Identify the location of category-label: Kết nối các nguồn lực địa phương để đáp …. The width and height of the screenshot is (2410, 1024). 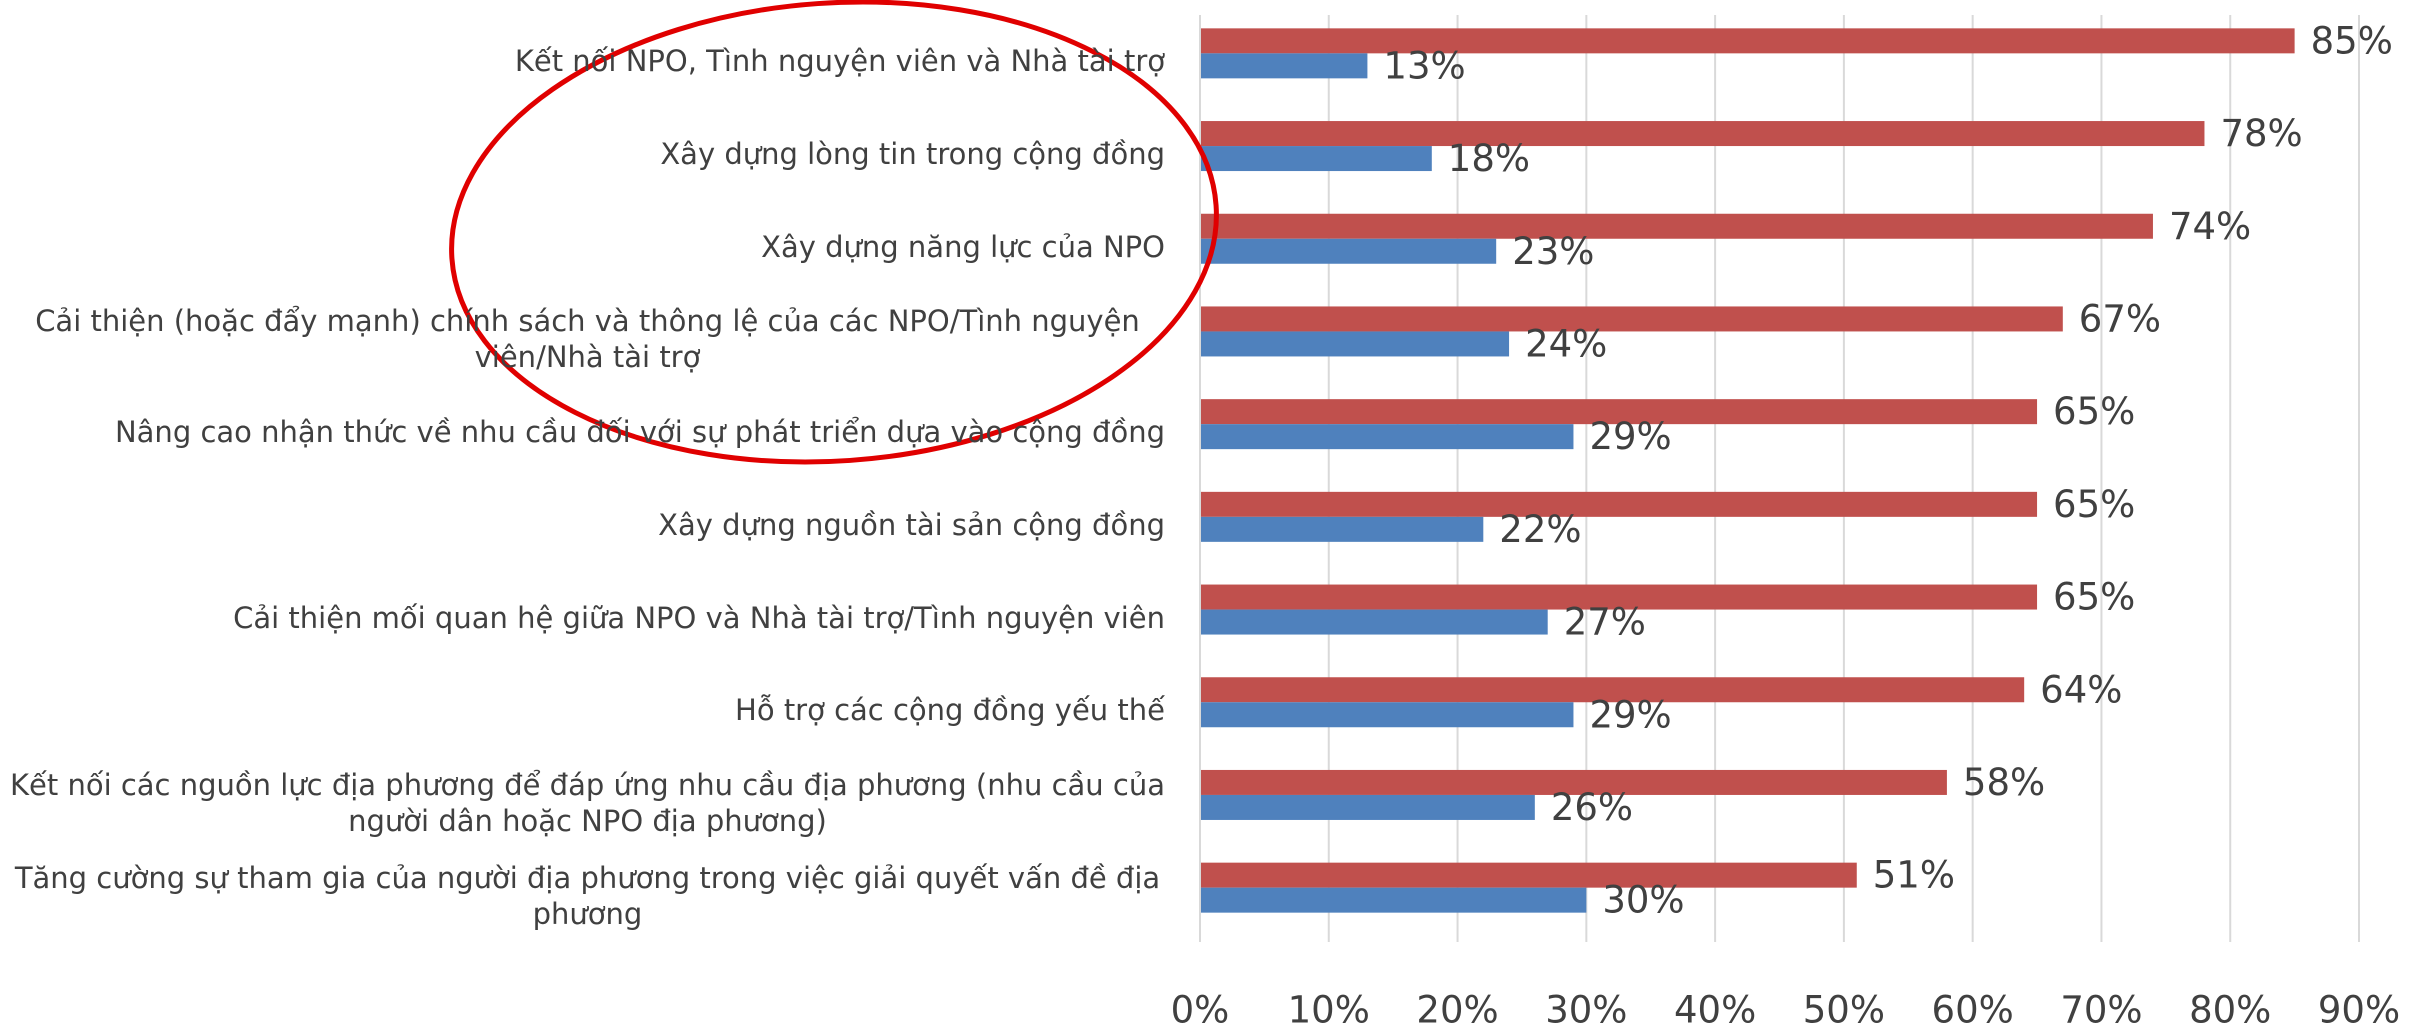
(582, 803).